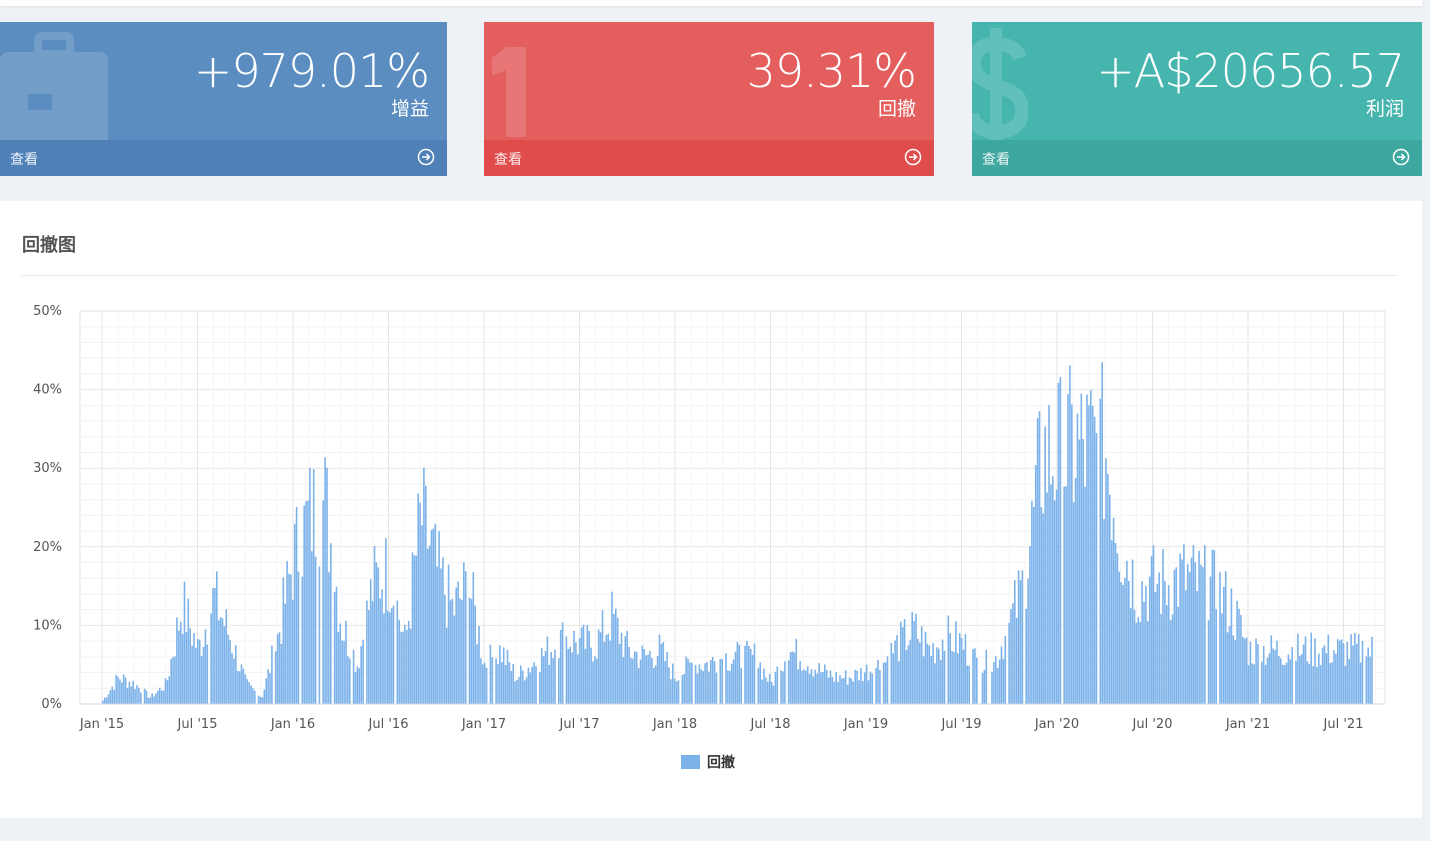  Describe the element at coordinates (51, 704) in the screenshot. I see `y-tick-label: 0%` at that location.